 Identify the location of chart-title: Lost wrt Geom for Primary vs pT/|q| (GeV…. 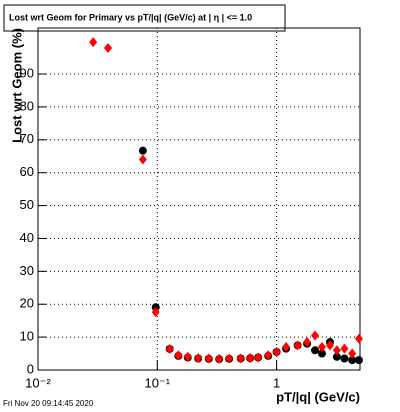
(130, 17).